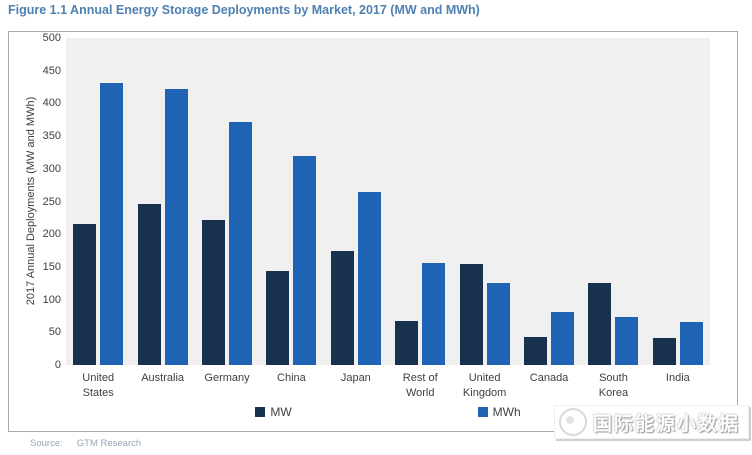  What do you see at coordinates (572, 422) in the screenshot?
I see `watermark-logo-icon` at bounding box center [572, 422].